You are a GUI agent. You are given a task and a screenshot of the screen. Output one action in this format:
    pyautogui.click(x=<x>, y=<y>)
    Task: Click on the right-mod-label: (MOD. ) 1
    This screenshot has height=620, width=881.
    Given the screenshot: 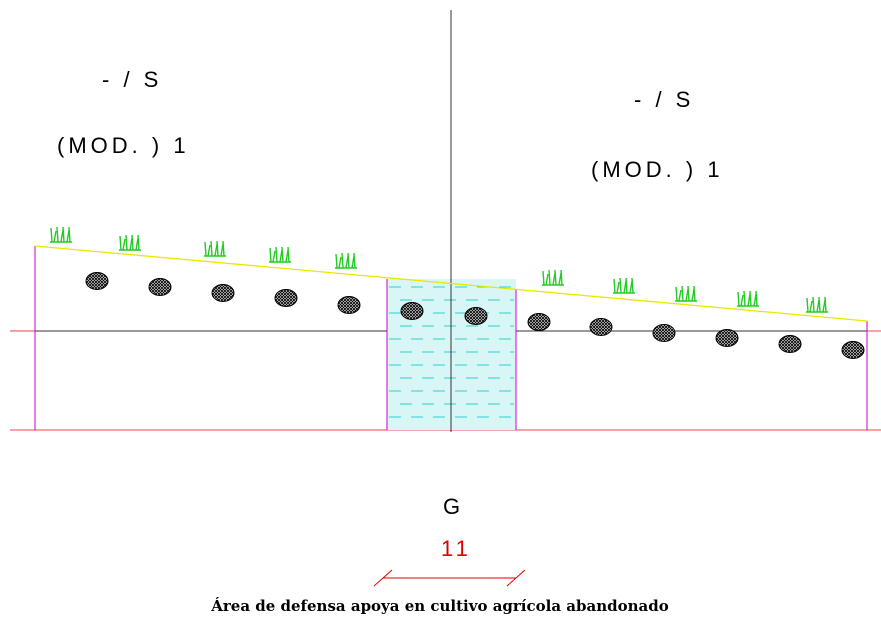 What is the action you would take?
    pyautogui.click(x=657, y=169)
    